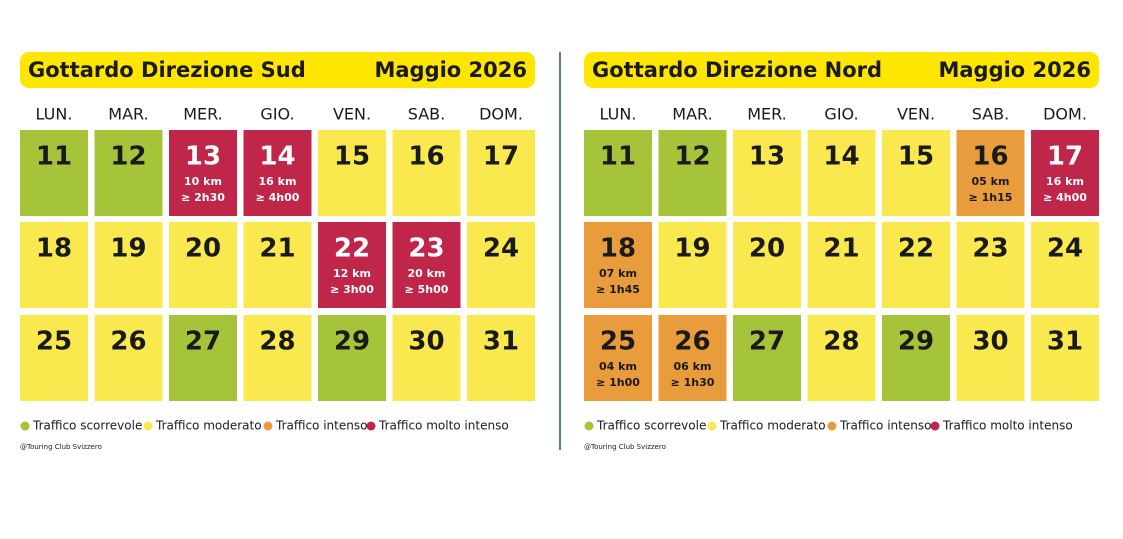  I want to click on day-number: 21, so click(277, 249).